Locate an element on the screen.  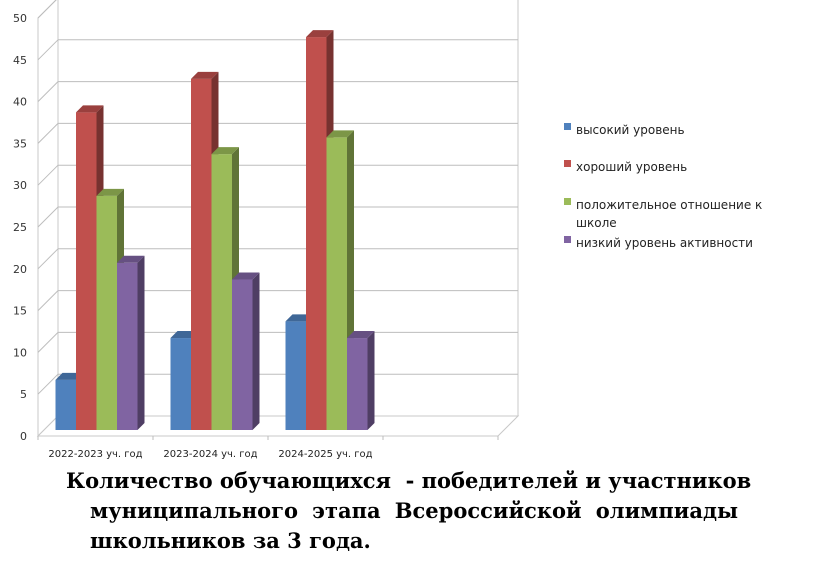
side-wall is located at coordinates (48, 218).